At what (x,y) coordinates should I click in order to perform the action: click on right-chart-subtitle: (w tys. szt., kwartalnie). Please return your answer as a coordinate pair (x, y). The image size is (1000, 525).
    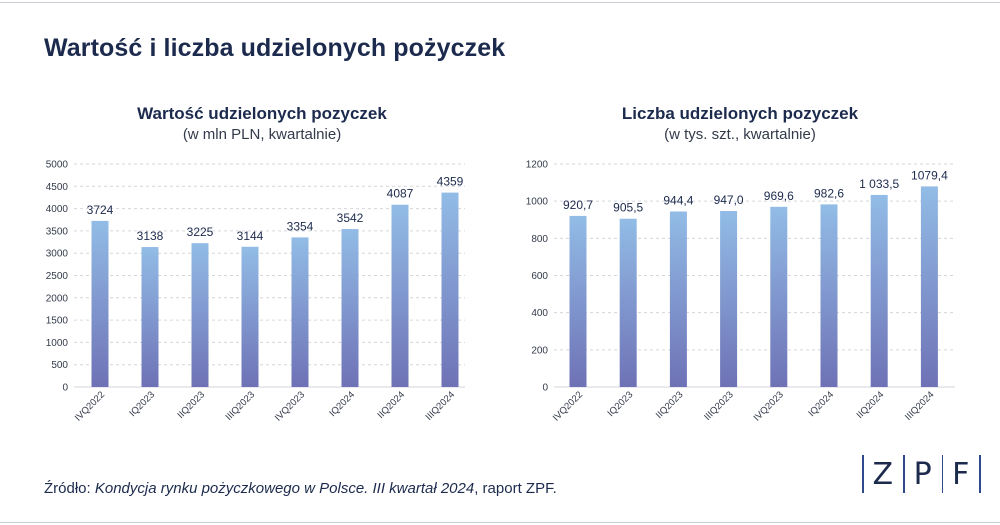
    Looking at the image, I should click on (740, 134).